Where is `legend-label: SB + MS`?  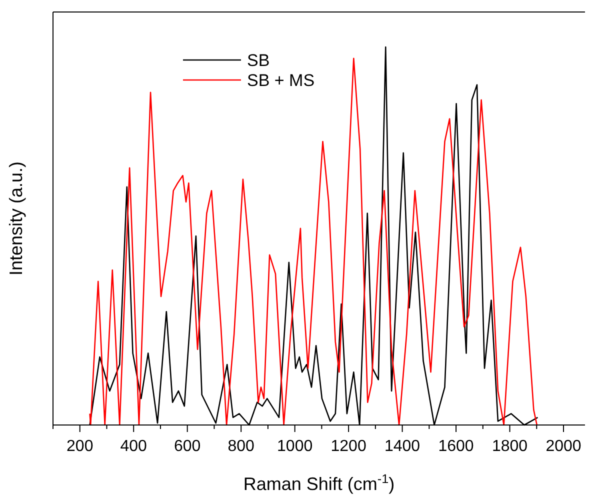 legend-label: SB + MS is located at coordinates (281, 80).